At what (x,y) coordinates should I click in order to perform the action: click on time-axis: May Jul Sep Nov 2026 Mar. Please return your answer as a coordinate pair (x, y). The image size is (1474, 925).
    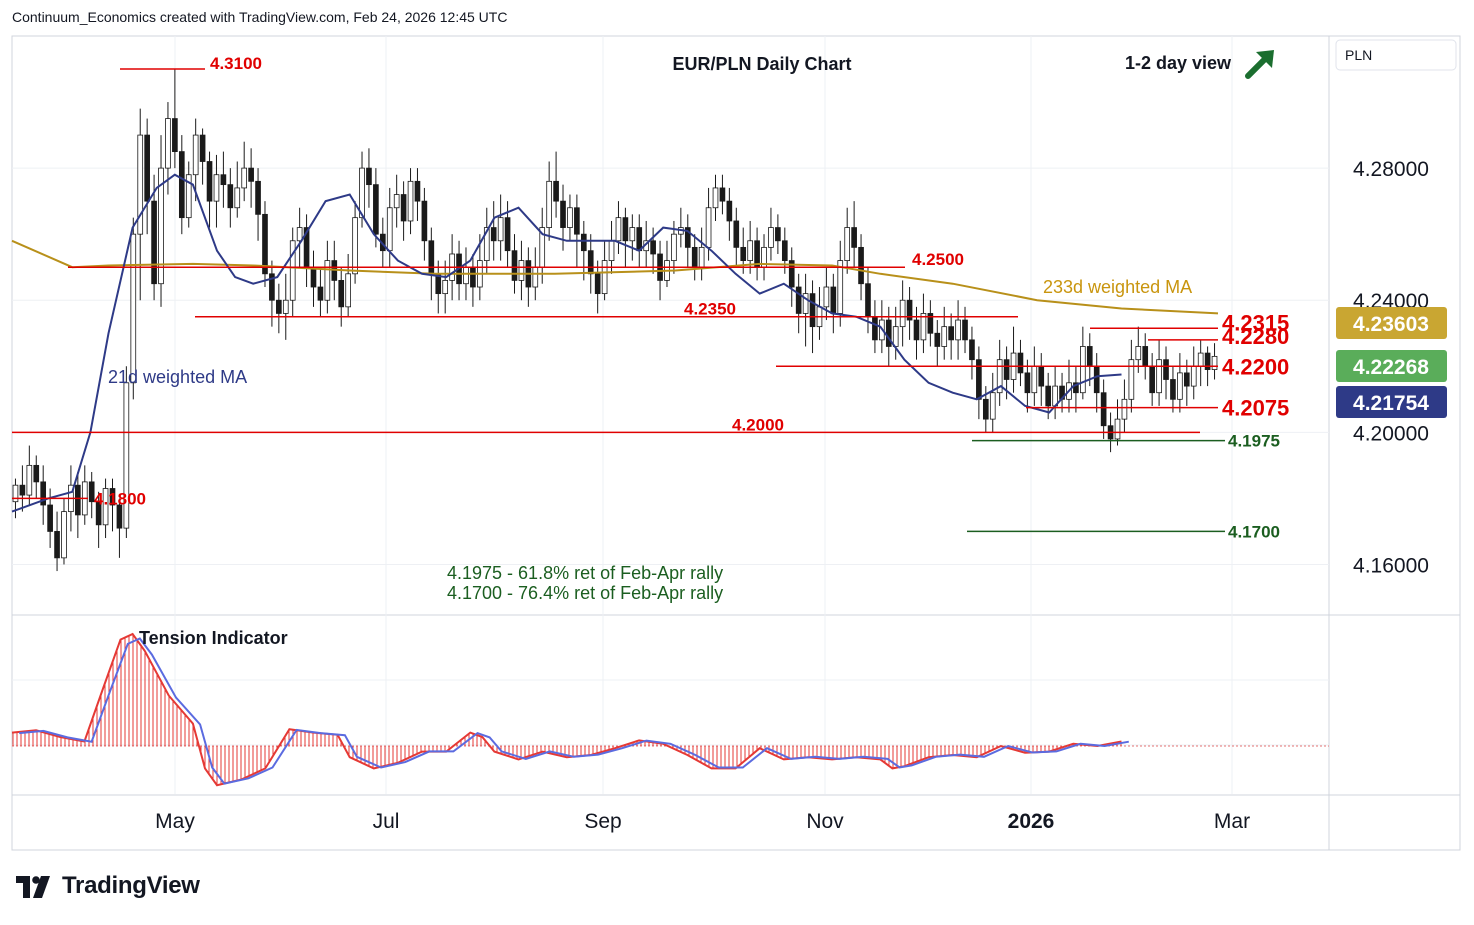
    Looking at the image, I should click on (702, 821).